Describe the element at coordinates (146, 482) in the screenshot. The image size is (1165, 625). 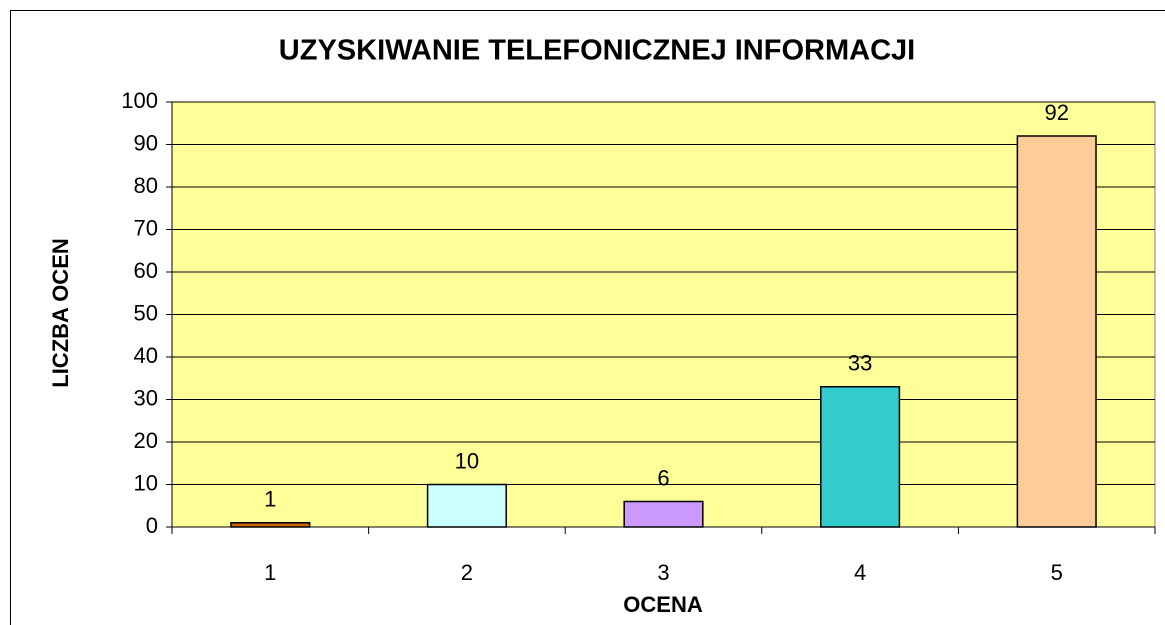
I see `y-tick-label: 10` at that location.